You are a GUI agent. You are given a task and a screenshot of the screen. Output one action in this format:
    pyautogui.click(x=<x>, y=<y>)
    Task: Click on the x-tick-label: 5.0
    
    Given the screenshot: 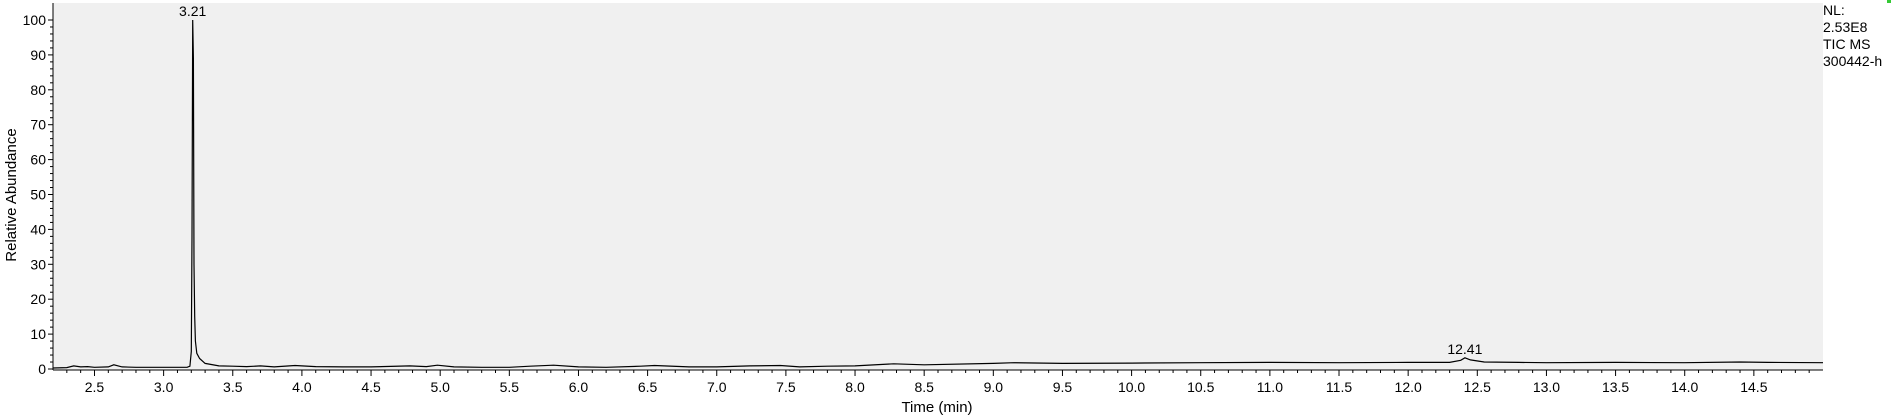 What is the action you would take?
    pyautogui.click(x=440, y=387)
    